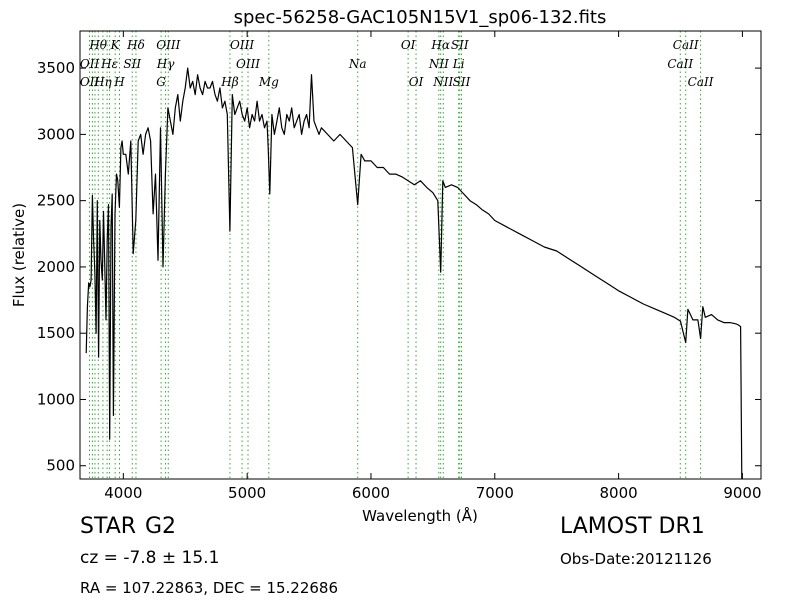 Image resolution: width=800 pixels, height=600 pixels. Describe the element at coordinates (56, 201) in the screenshot. I see `y-tick-label: 2500` at that location.